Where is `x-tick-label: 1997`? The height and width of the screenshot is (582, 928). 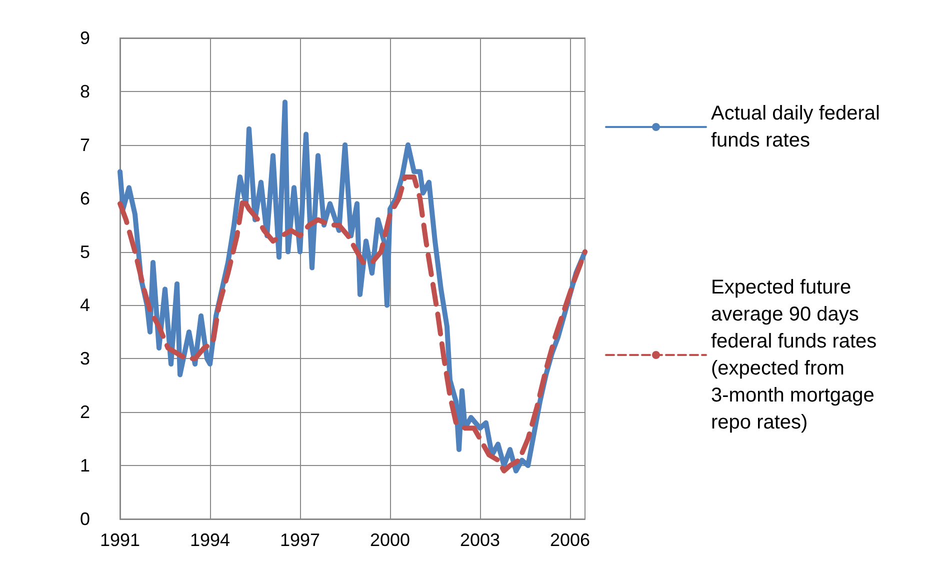 x-tick-label: 1997 is located at coordinates (300, 540).